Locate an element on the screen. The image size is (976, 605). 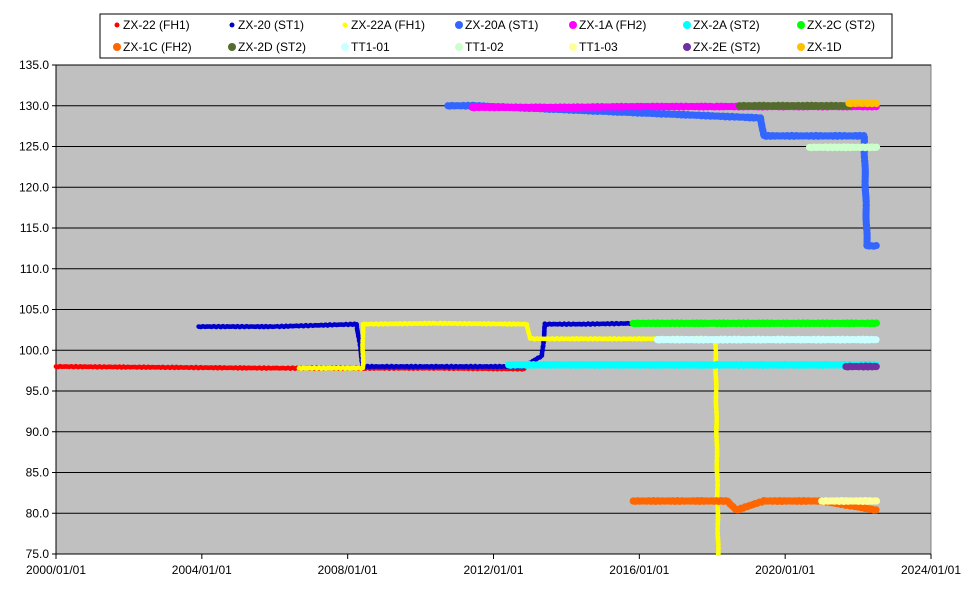
legend-entry-tt1-01: TT1-01 is located at coordinates (365, 47).